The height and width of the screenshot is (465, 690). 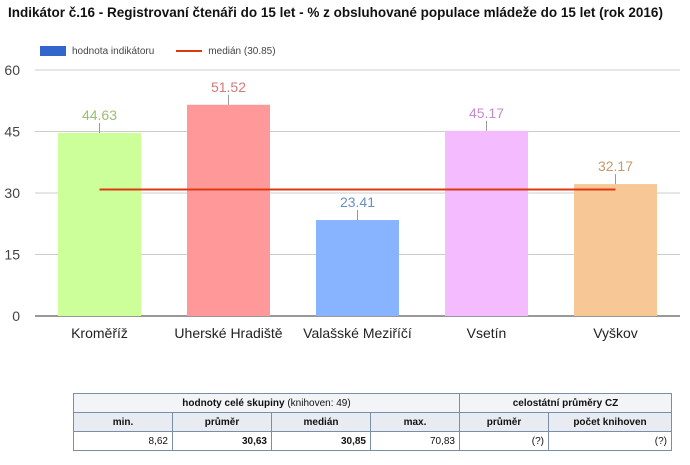 What do you see at coordinates (12, 255) in the screenshot?
I see `y-tick-label: 15` at bounding box center [12, 255].